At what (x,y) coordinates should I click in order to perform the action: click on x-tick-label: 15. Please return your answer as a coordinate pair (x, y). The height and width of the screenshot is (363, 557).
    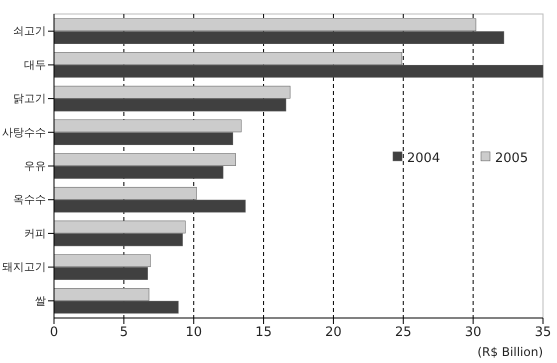
    Looking at the image, I should click on (263, 332).